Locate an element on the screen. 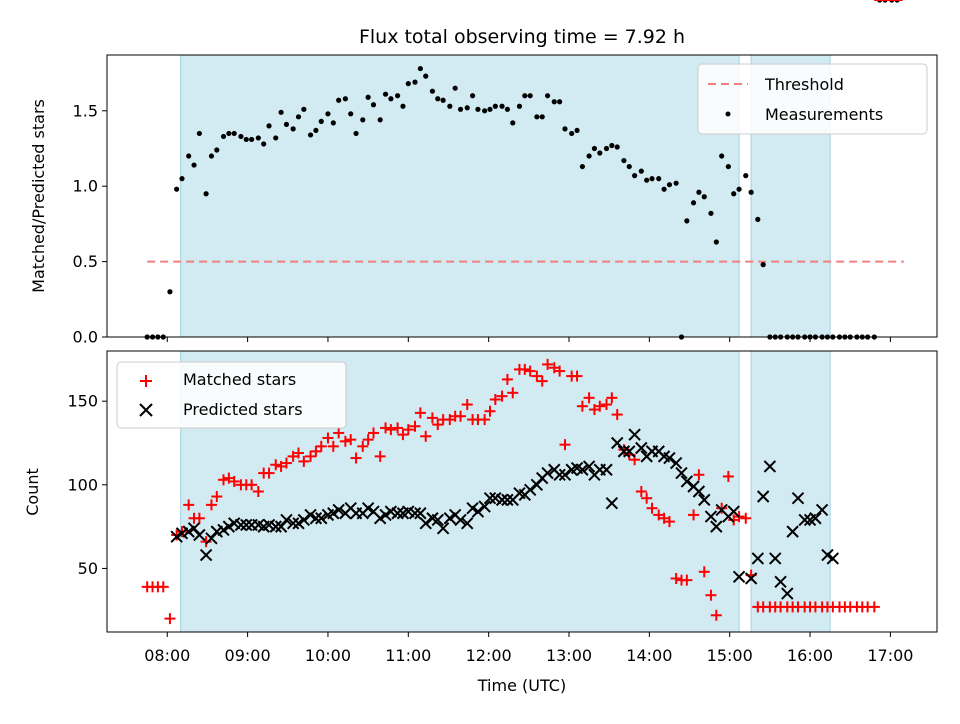  x-tick-label: 12:00 is located at coordinates (489, 655).